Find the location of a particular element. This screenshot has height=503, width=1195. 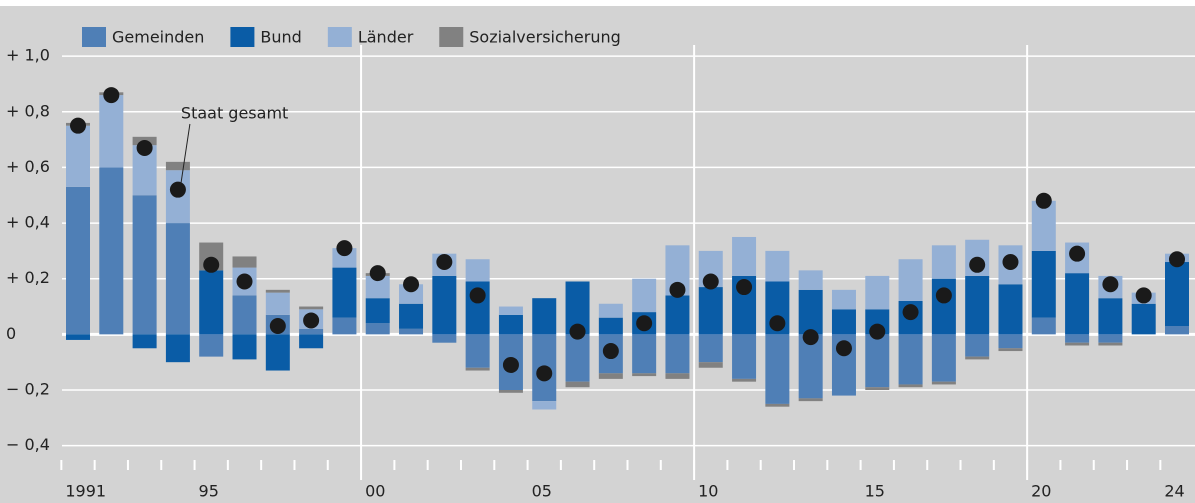

annotation-leader is located at coordinates (185, 153).